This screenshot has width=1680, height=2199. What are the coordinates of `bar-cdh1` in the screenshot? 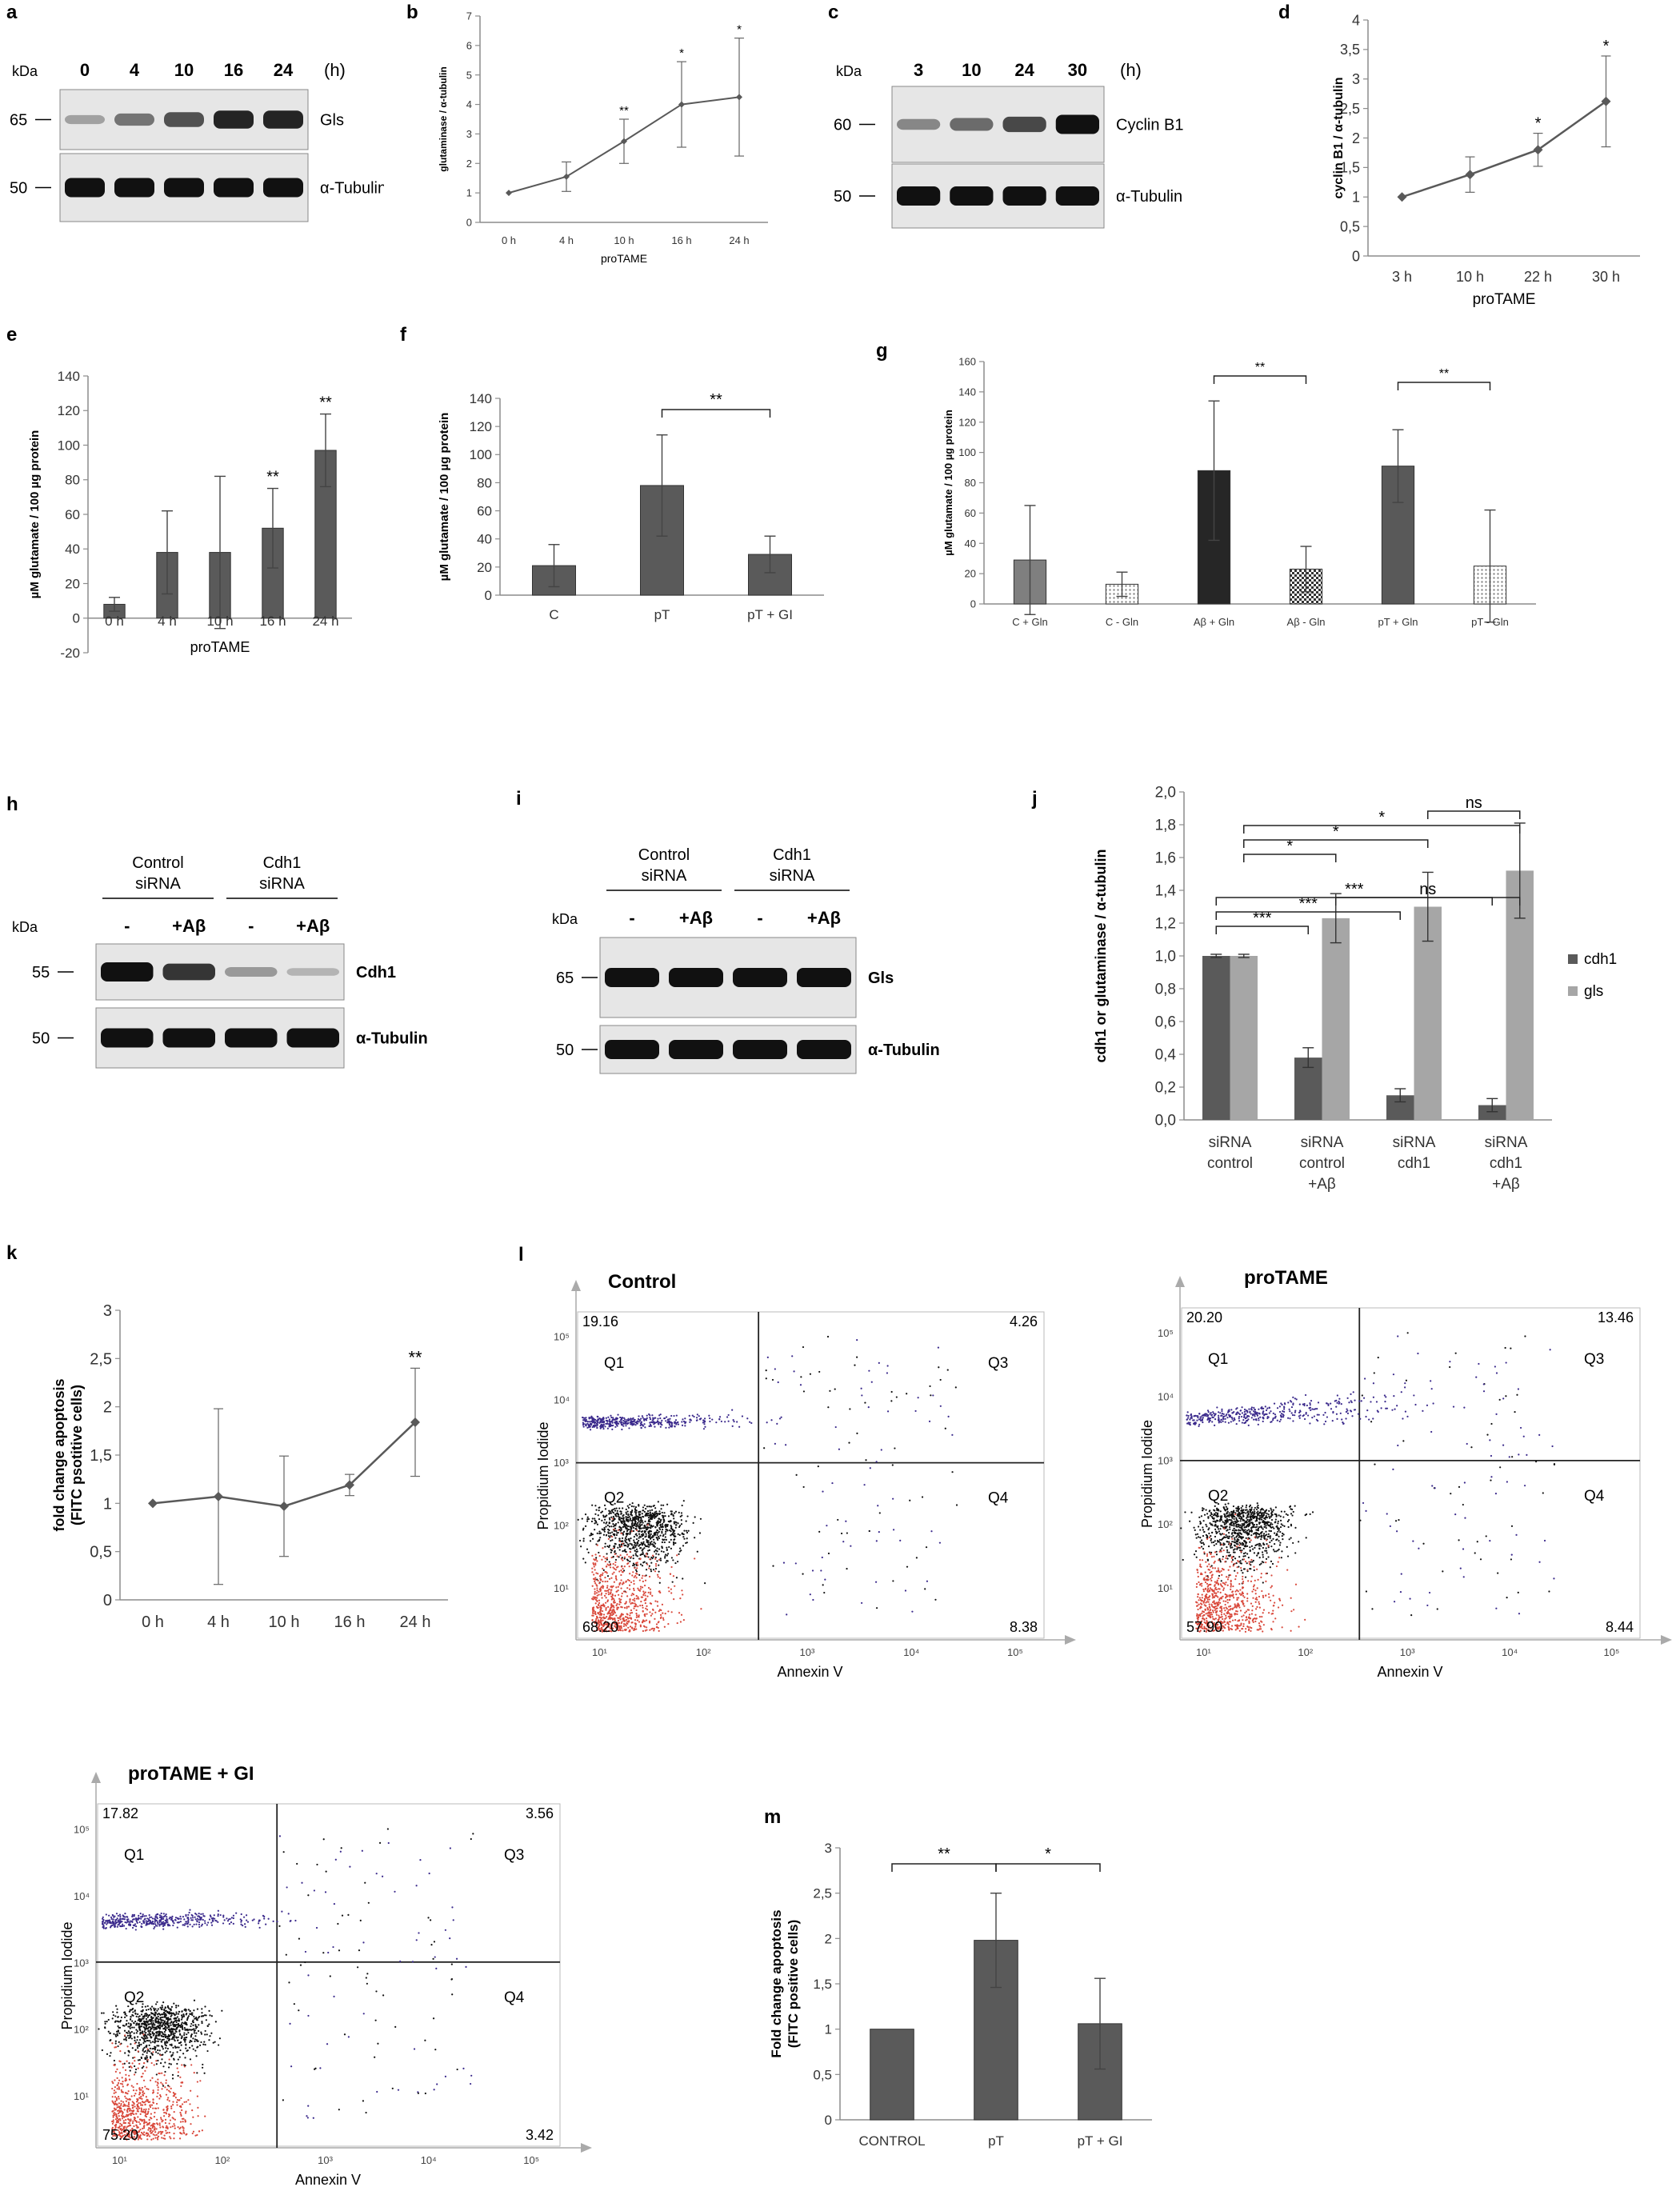 It's located at (1216, 1038).